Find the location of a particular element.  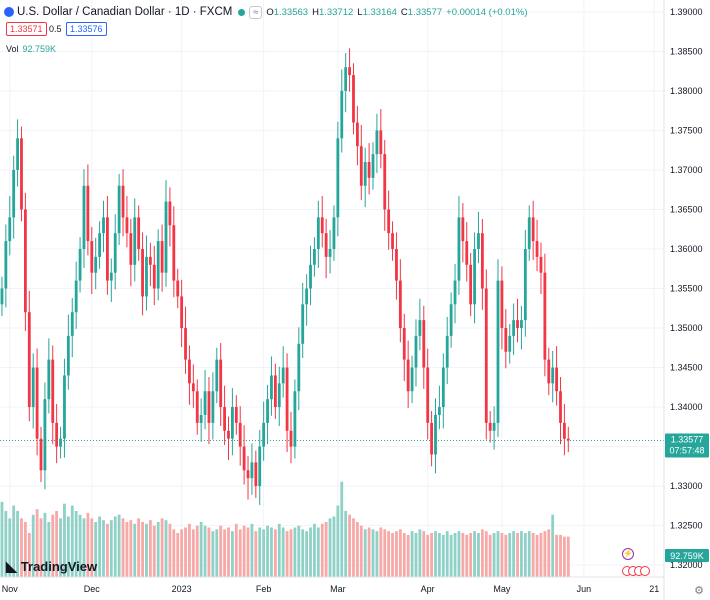

time-tick-label: Mar is located at coordinates (338, 589).